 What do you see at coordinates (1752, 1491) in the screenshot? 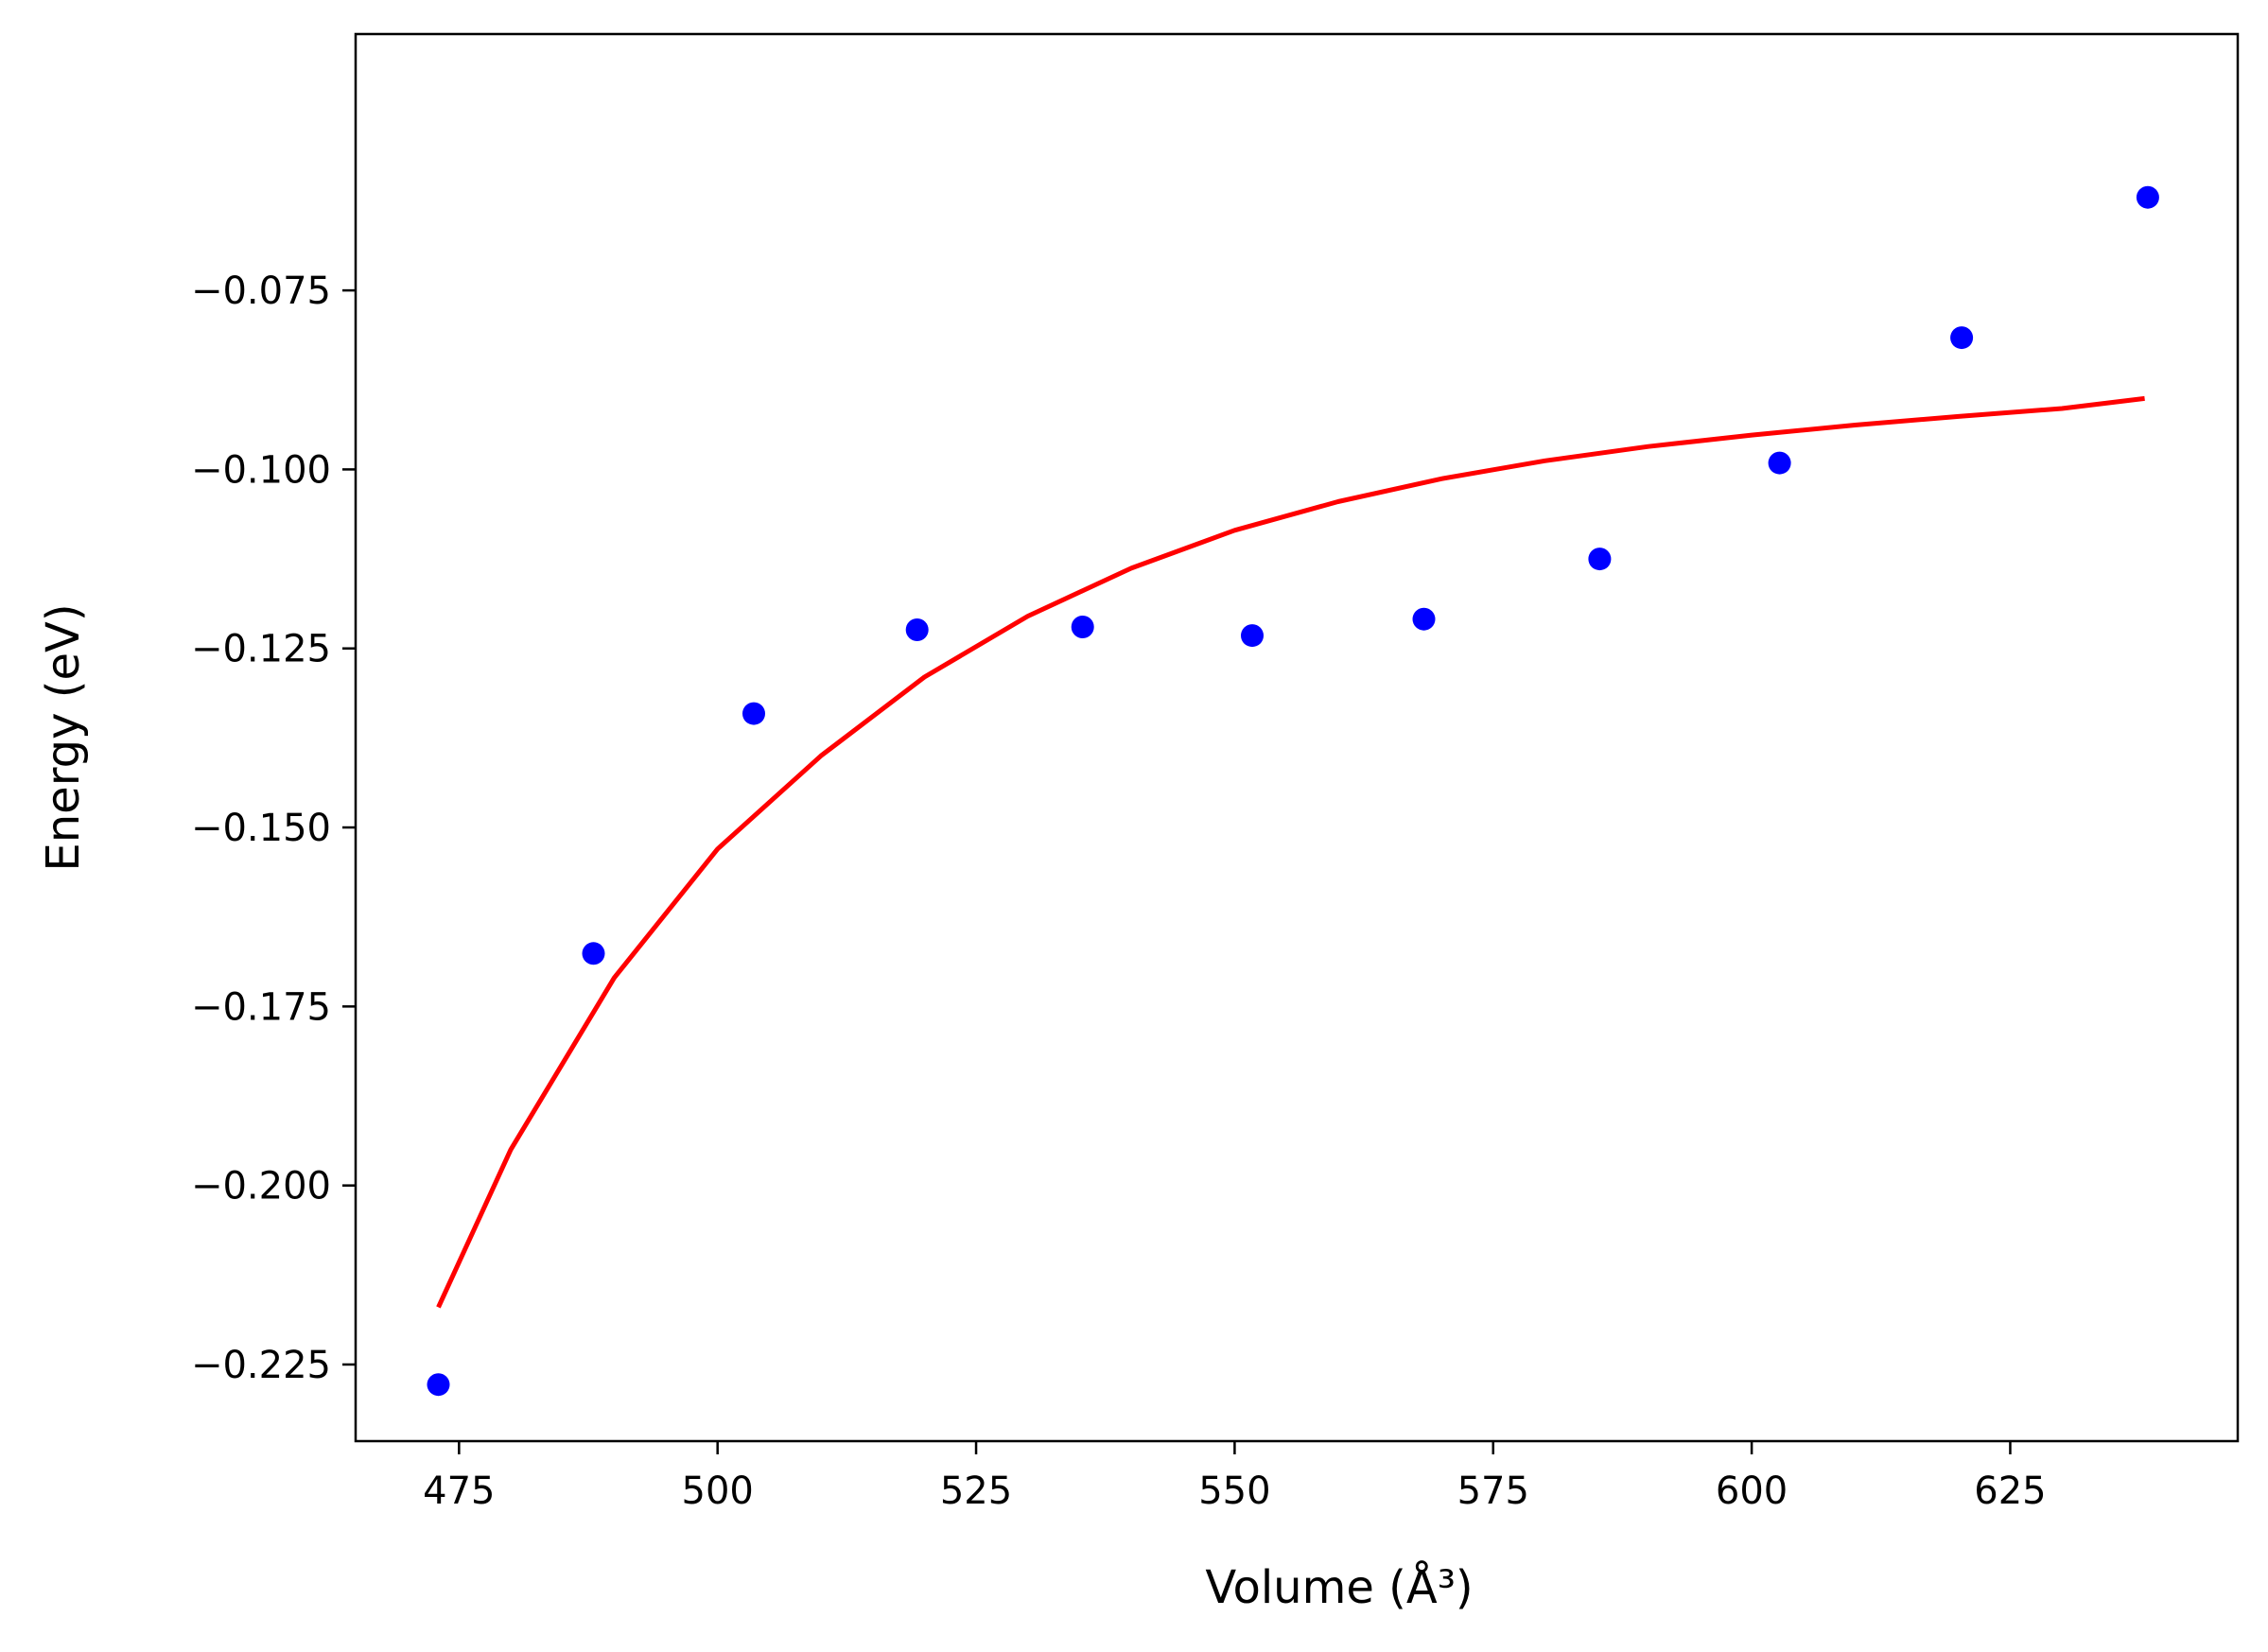
I see `x-tick-label: 600` at bounding box center [1752, 1491].